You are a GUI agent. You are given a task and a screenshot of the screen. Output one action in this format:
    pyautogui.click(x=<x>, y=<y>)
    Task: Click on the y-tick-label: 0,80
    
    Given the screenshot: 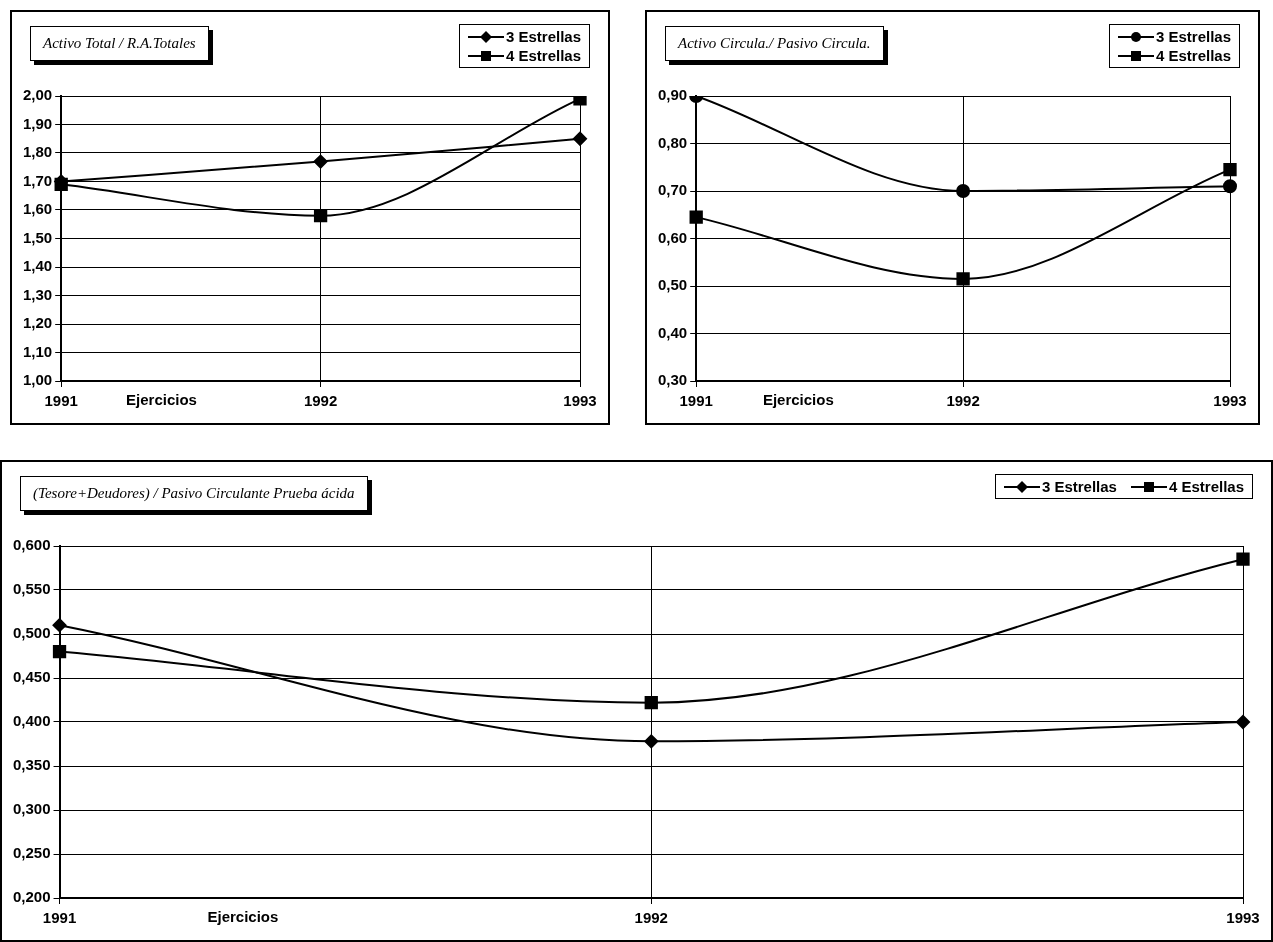 What is the action you would take?
    pyautogui.click(x=672, y=142)
    